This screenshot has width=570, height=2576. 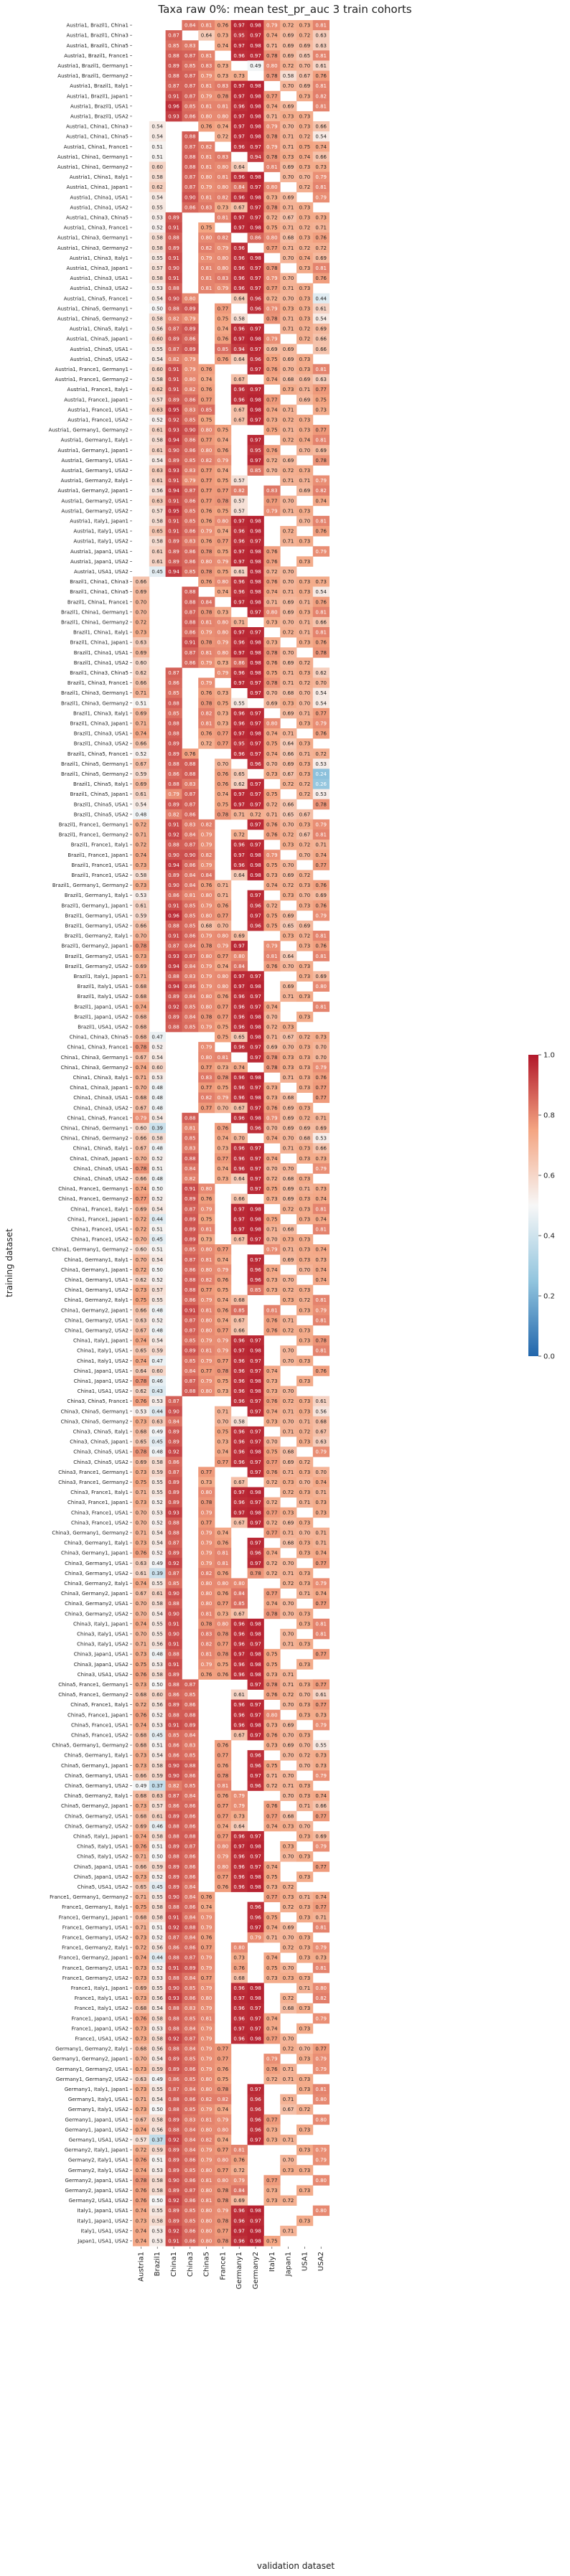 What do you see at coordinates (190, 633) in the screenshot?
I see `cell-value-label: 0.86` at bounding box center [190, 633].